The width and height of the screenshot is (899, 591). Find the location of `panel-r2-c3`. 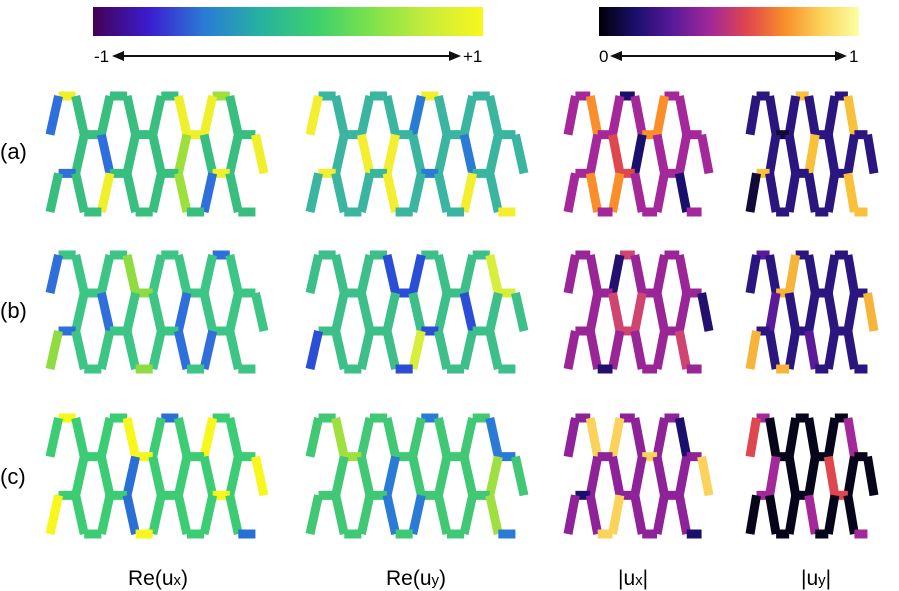

panel-r2-c3 is located at coordinates (812, 476).